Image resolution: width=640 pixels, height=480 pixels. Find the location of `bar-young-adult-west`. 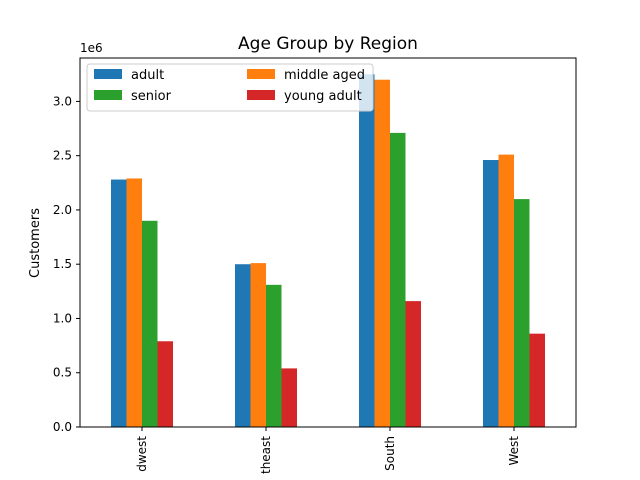

bar-young-adult-west is located at coordinates (537, 380).